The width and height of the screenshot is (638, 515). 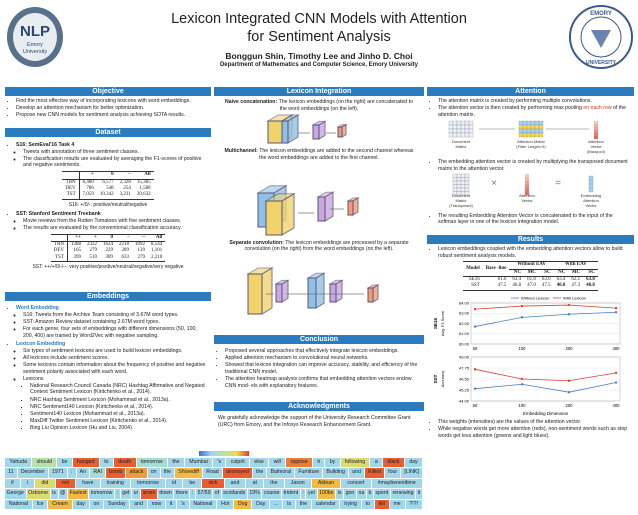 I want to click on table-cell: 48.8, so click(x=561, y=286).